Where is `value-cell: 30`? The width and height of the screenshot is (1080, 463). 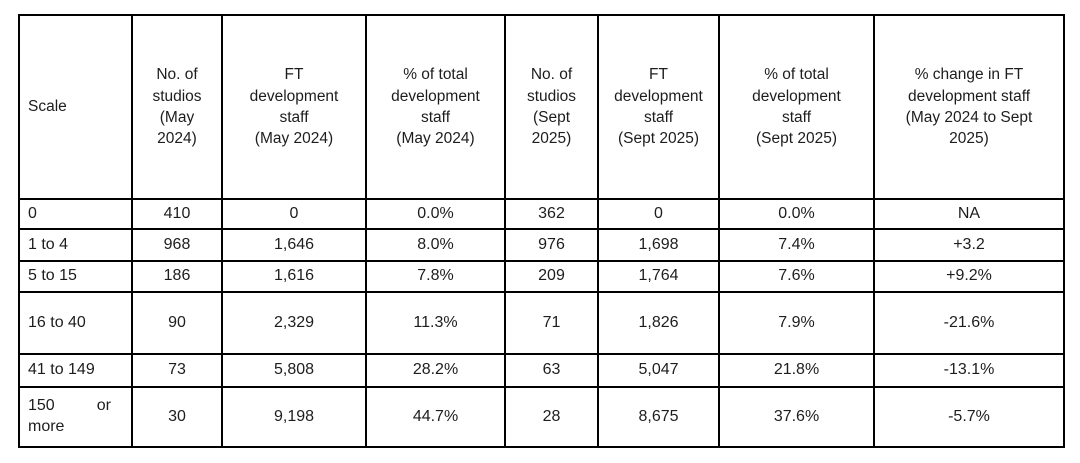
value-cell: 30 is located at coordinates (177, 417).